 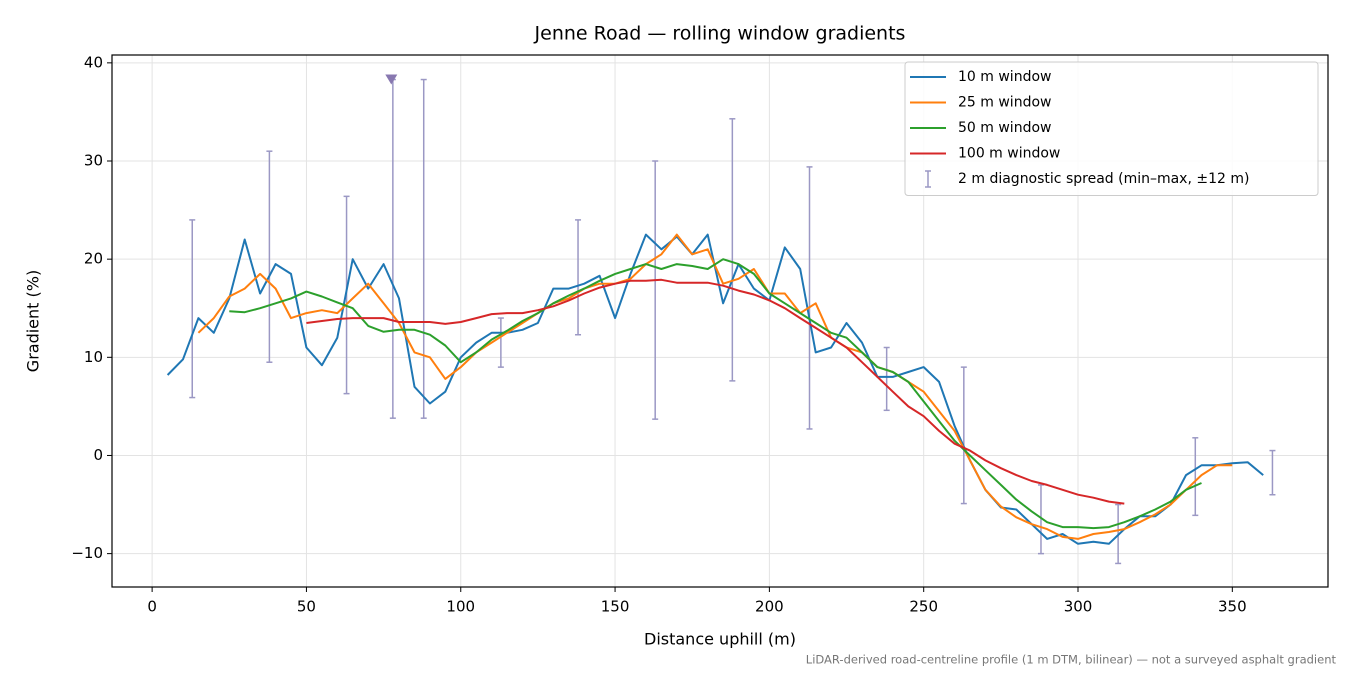 I want to click on legend-label: 10 m window, so click(x=1004, y=77).